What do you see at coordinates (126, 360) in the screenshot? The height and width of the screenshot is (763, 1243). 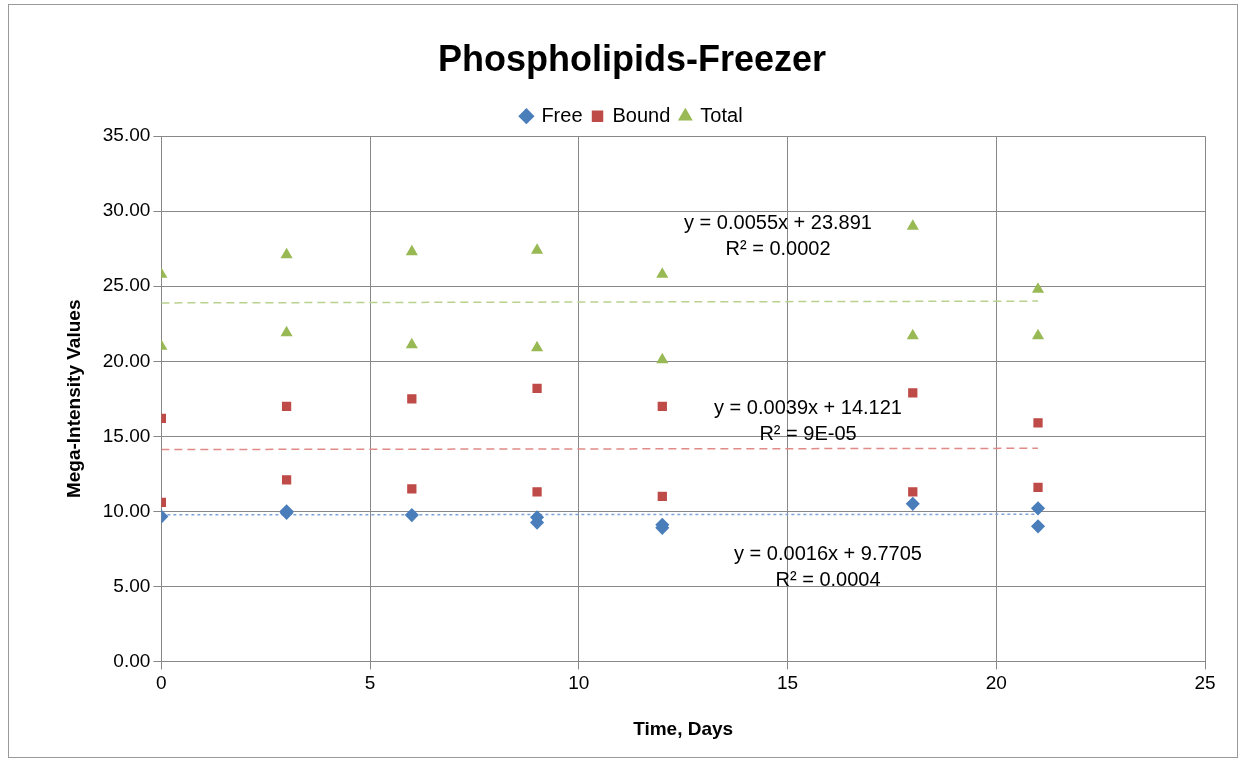 I see `y-tick-label: 20.00` at bounding box center [126, 360].